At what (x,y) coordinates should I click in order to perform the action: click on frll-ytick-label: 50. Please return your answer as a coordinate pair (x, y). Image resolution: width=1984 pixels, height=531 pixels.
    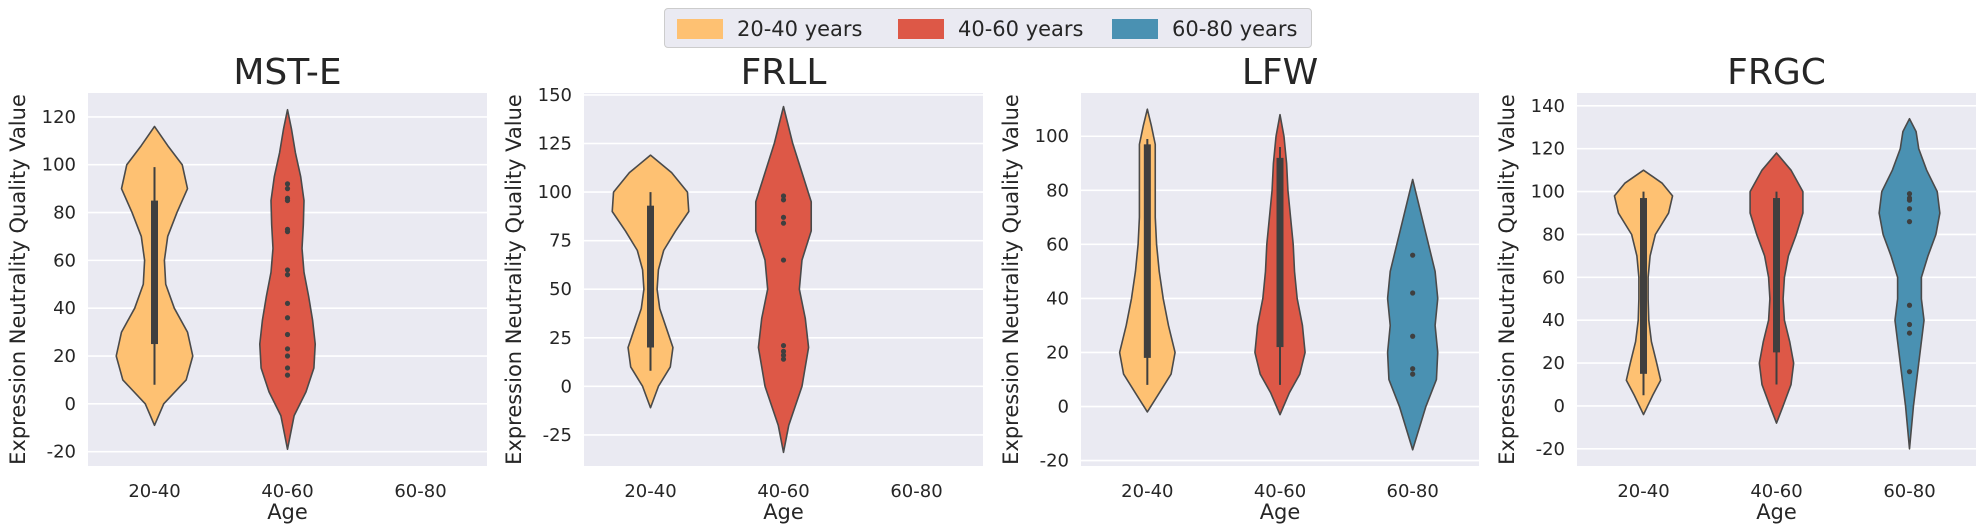
    Looking at the image, I should click on (560, 289).